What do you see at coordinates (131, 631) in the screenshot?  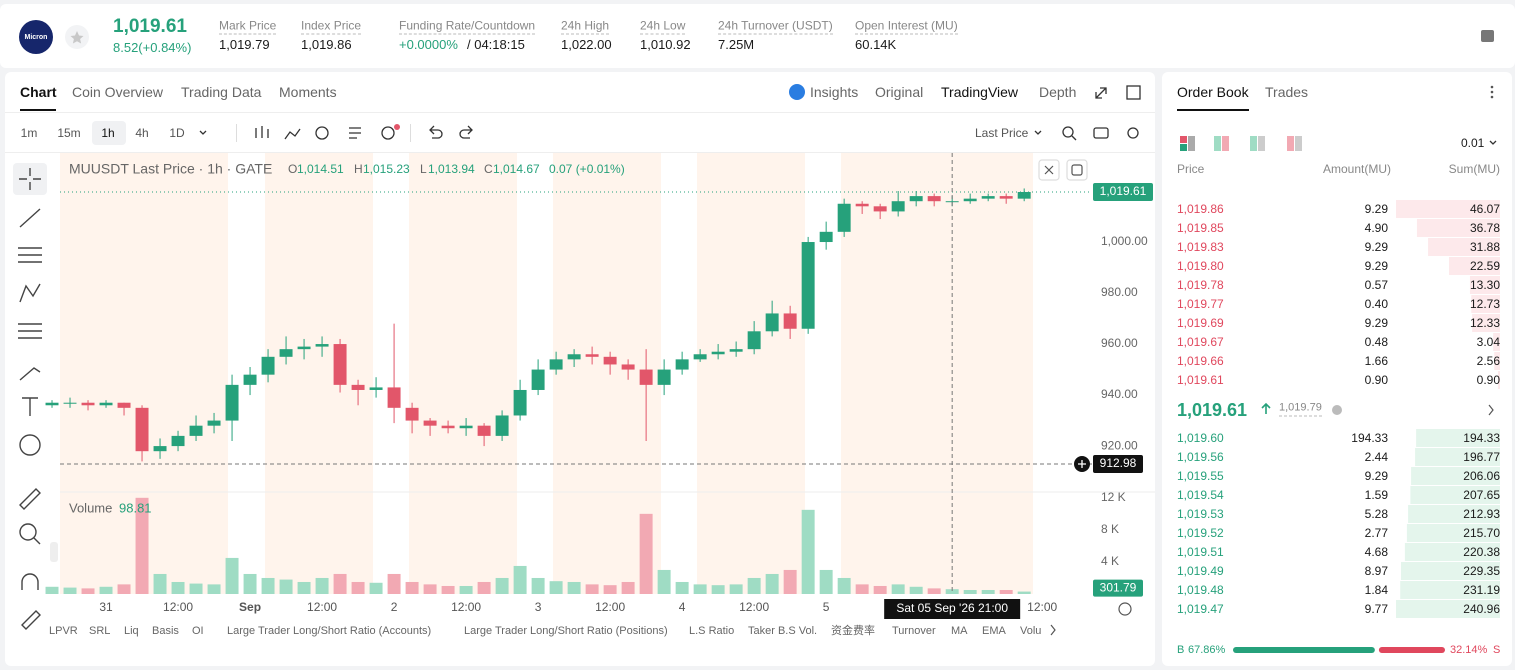 I see `indicator: Liq` at bounding box center [131, 631].